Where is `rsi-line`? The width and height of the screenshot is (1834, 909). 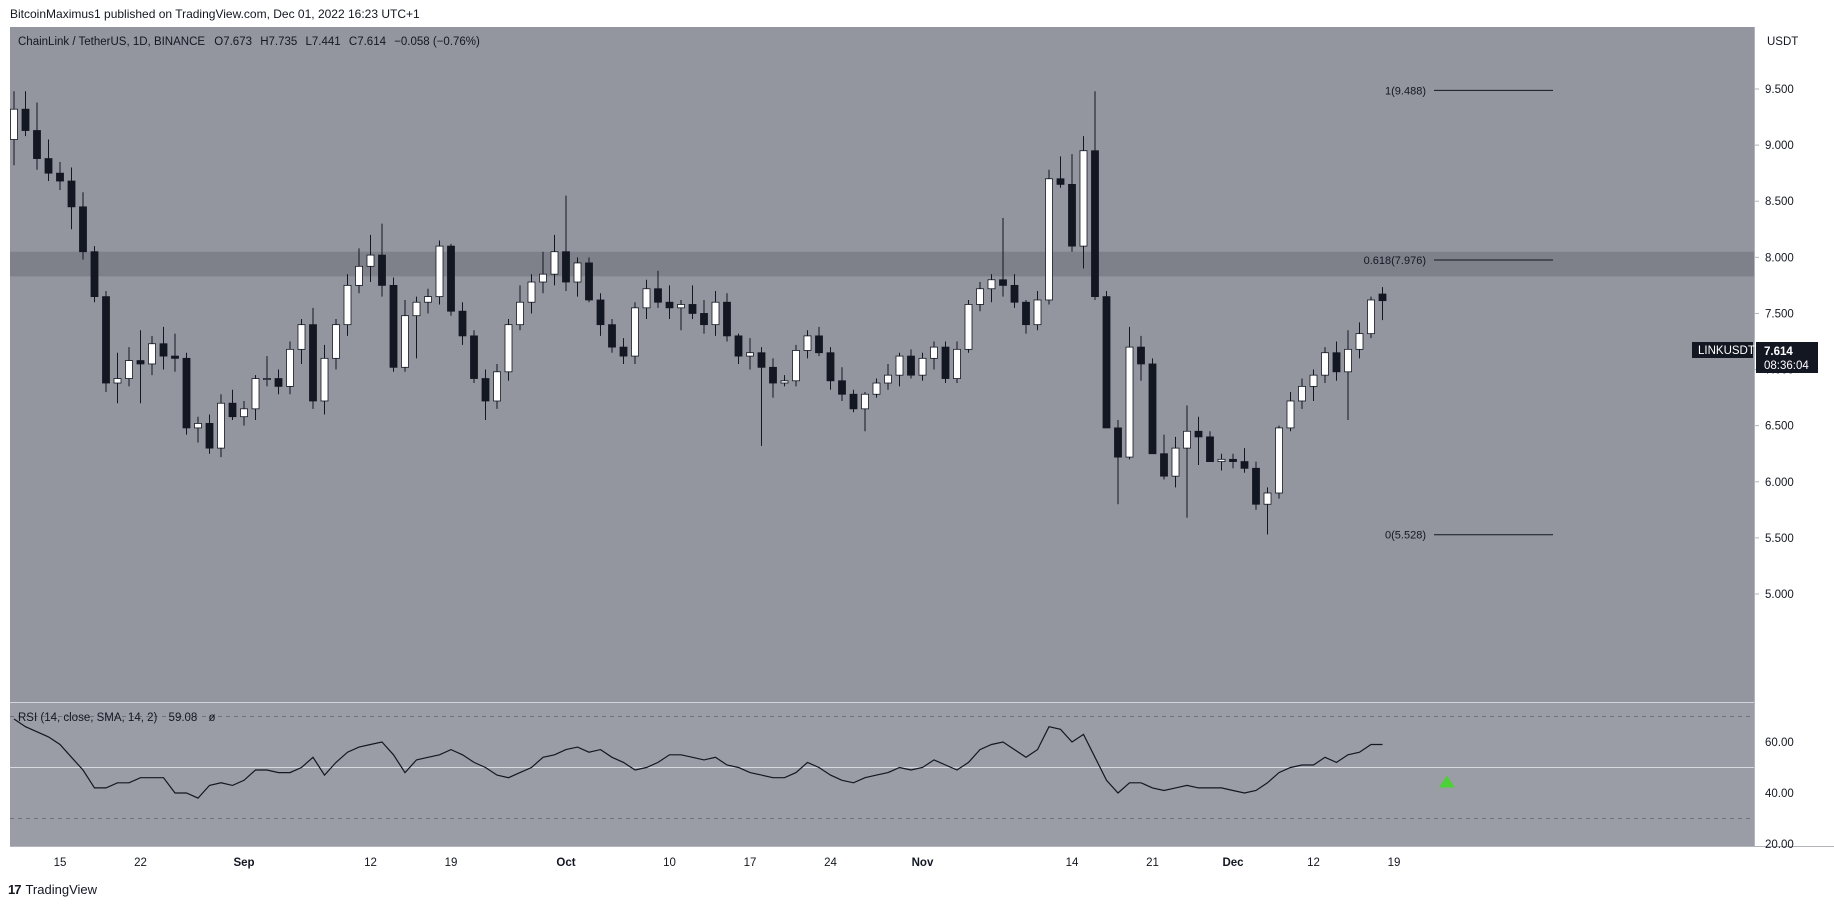
rsi-line is located at coordinates (698, 758).